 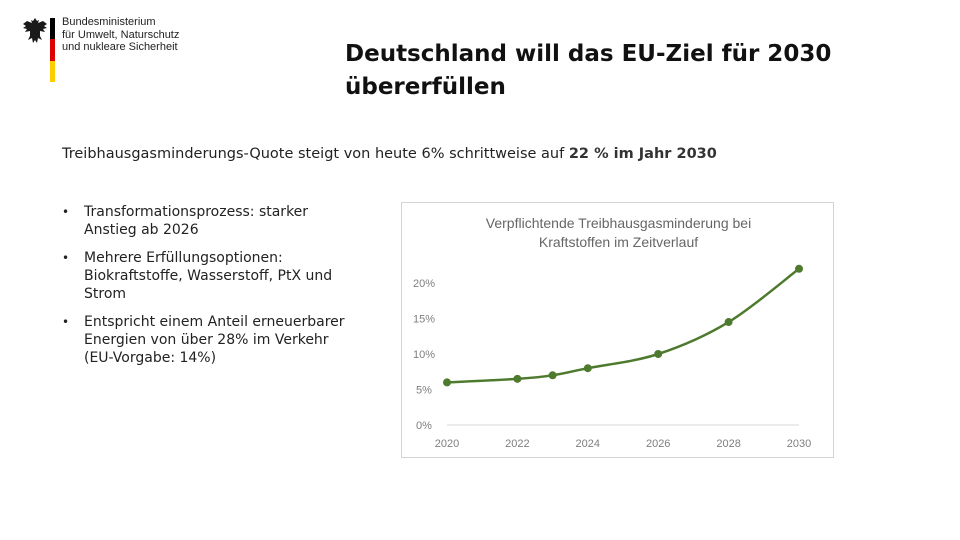 What do you see at coordinates (35, 30) in the screenshot?
I see `federal-eagle-icon` at bounding box center [35, 30].